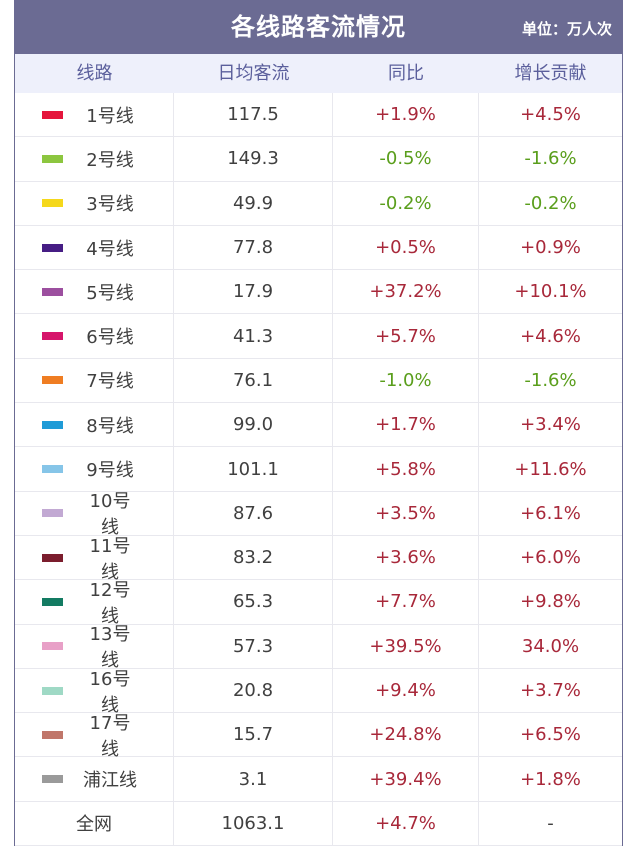 The width and height of the screenshot is (640, 856). I want to click on line-cell: 11号线, so click(94, 559).